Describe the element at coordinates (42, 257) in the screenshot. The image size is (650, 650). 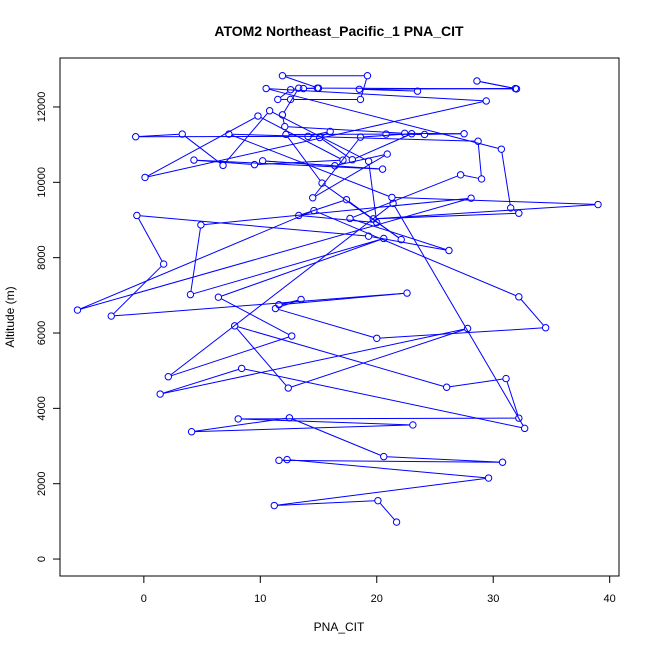
I see `y-tick-label: 8000` at that location.